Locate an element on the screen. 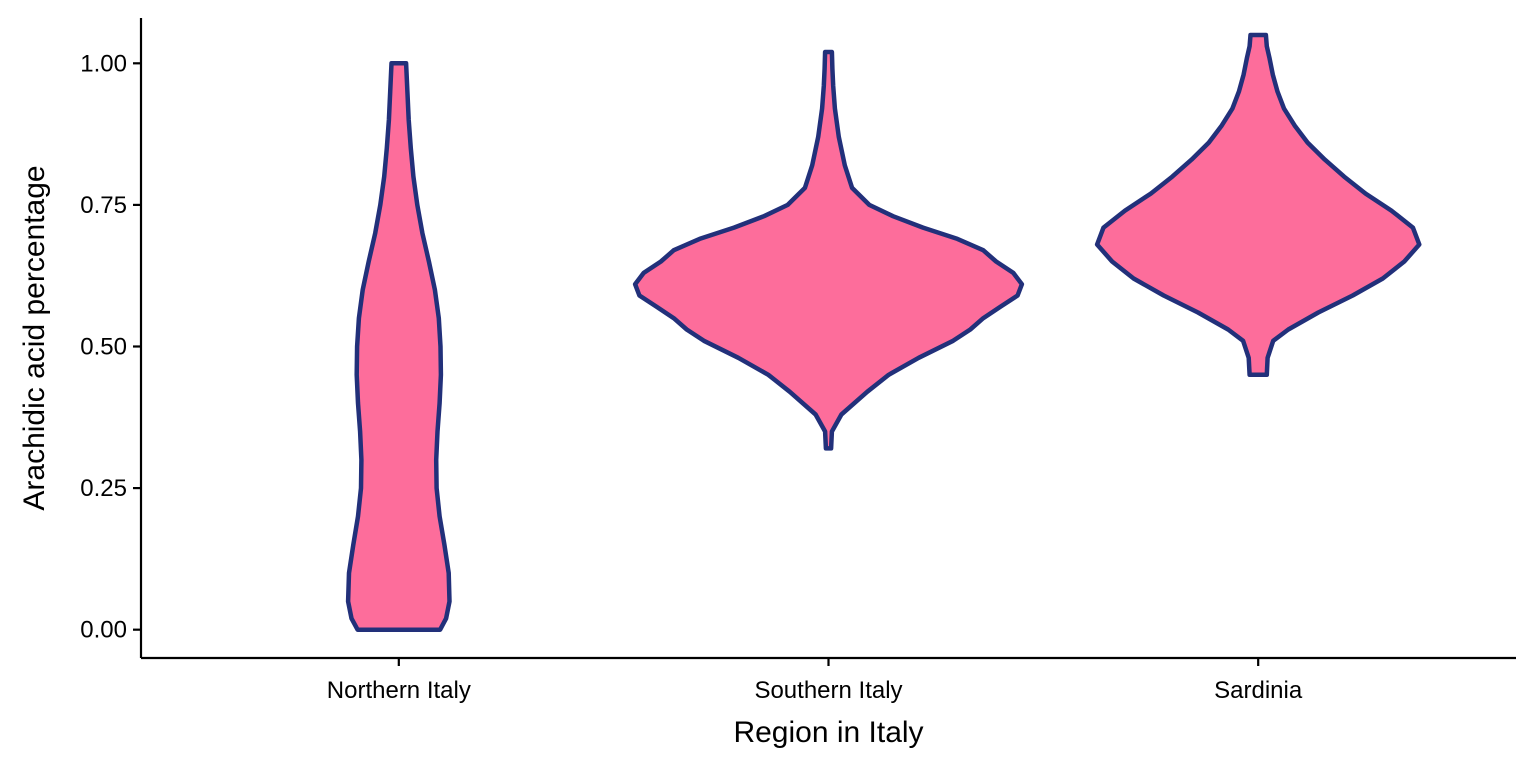  x-axis-ticks: Northern Italy Southern Italy Sardinia is located at coordinates (815, 681).